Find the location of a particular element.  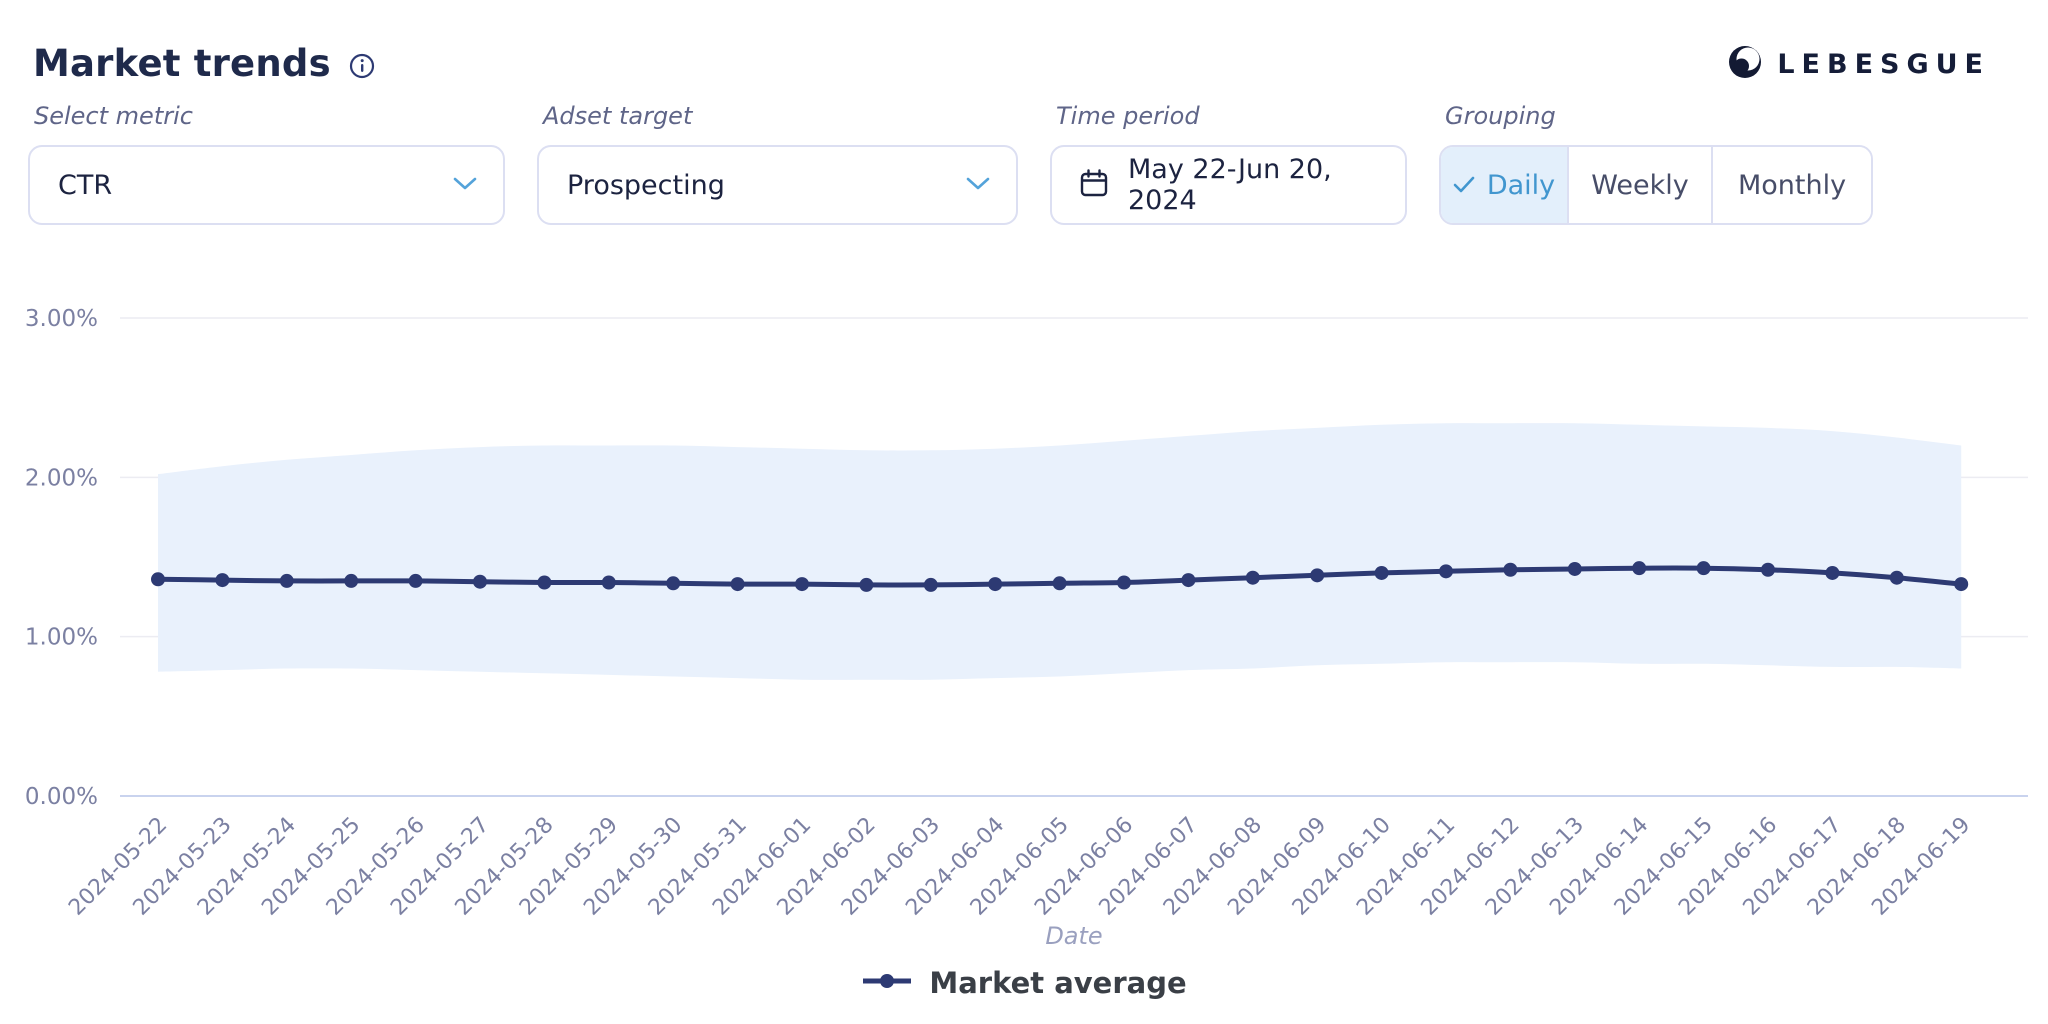

legend-marker-icon is located at coordinates (887, 983).